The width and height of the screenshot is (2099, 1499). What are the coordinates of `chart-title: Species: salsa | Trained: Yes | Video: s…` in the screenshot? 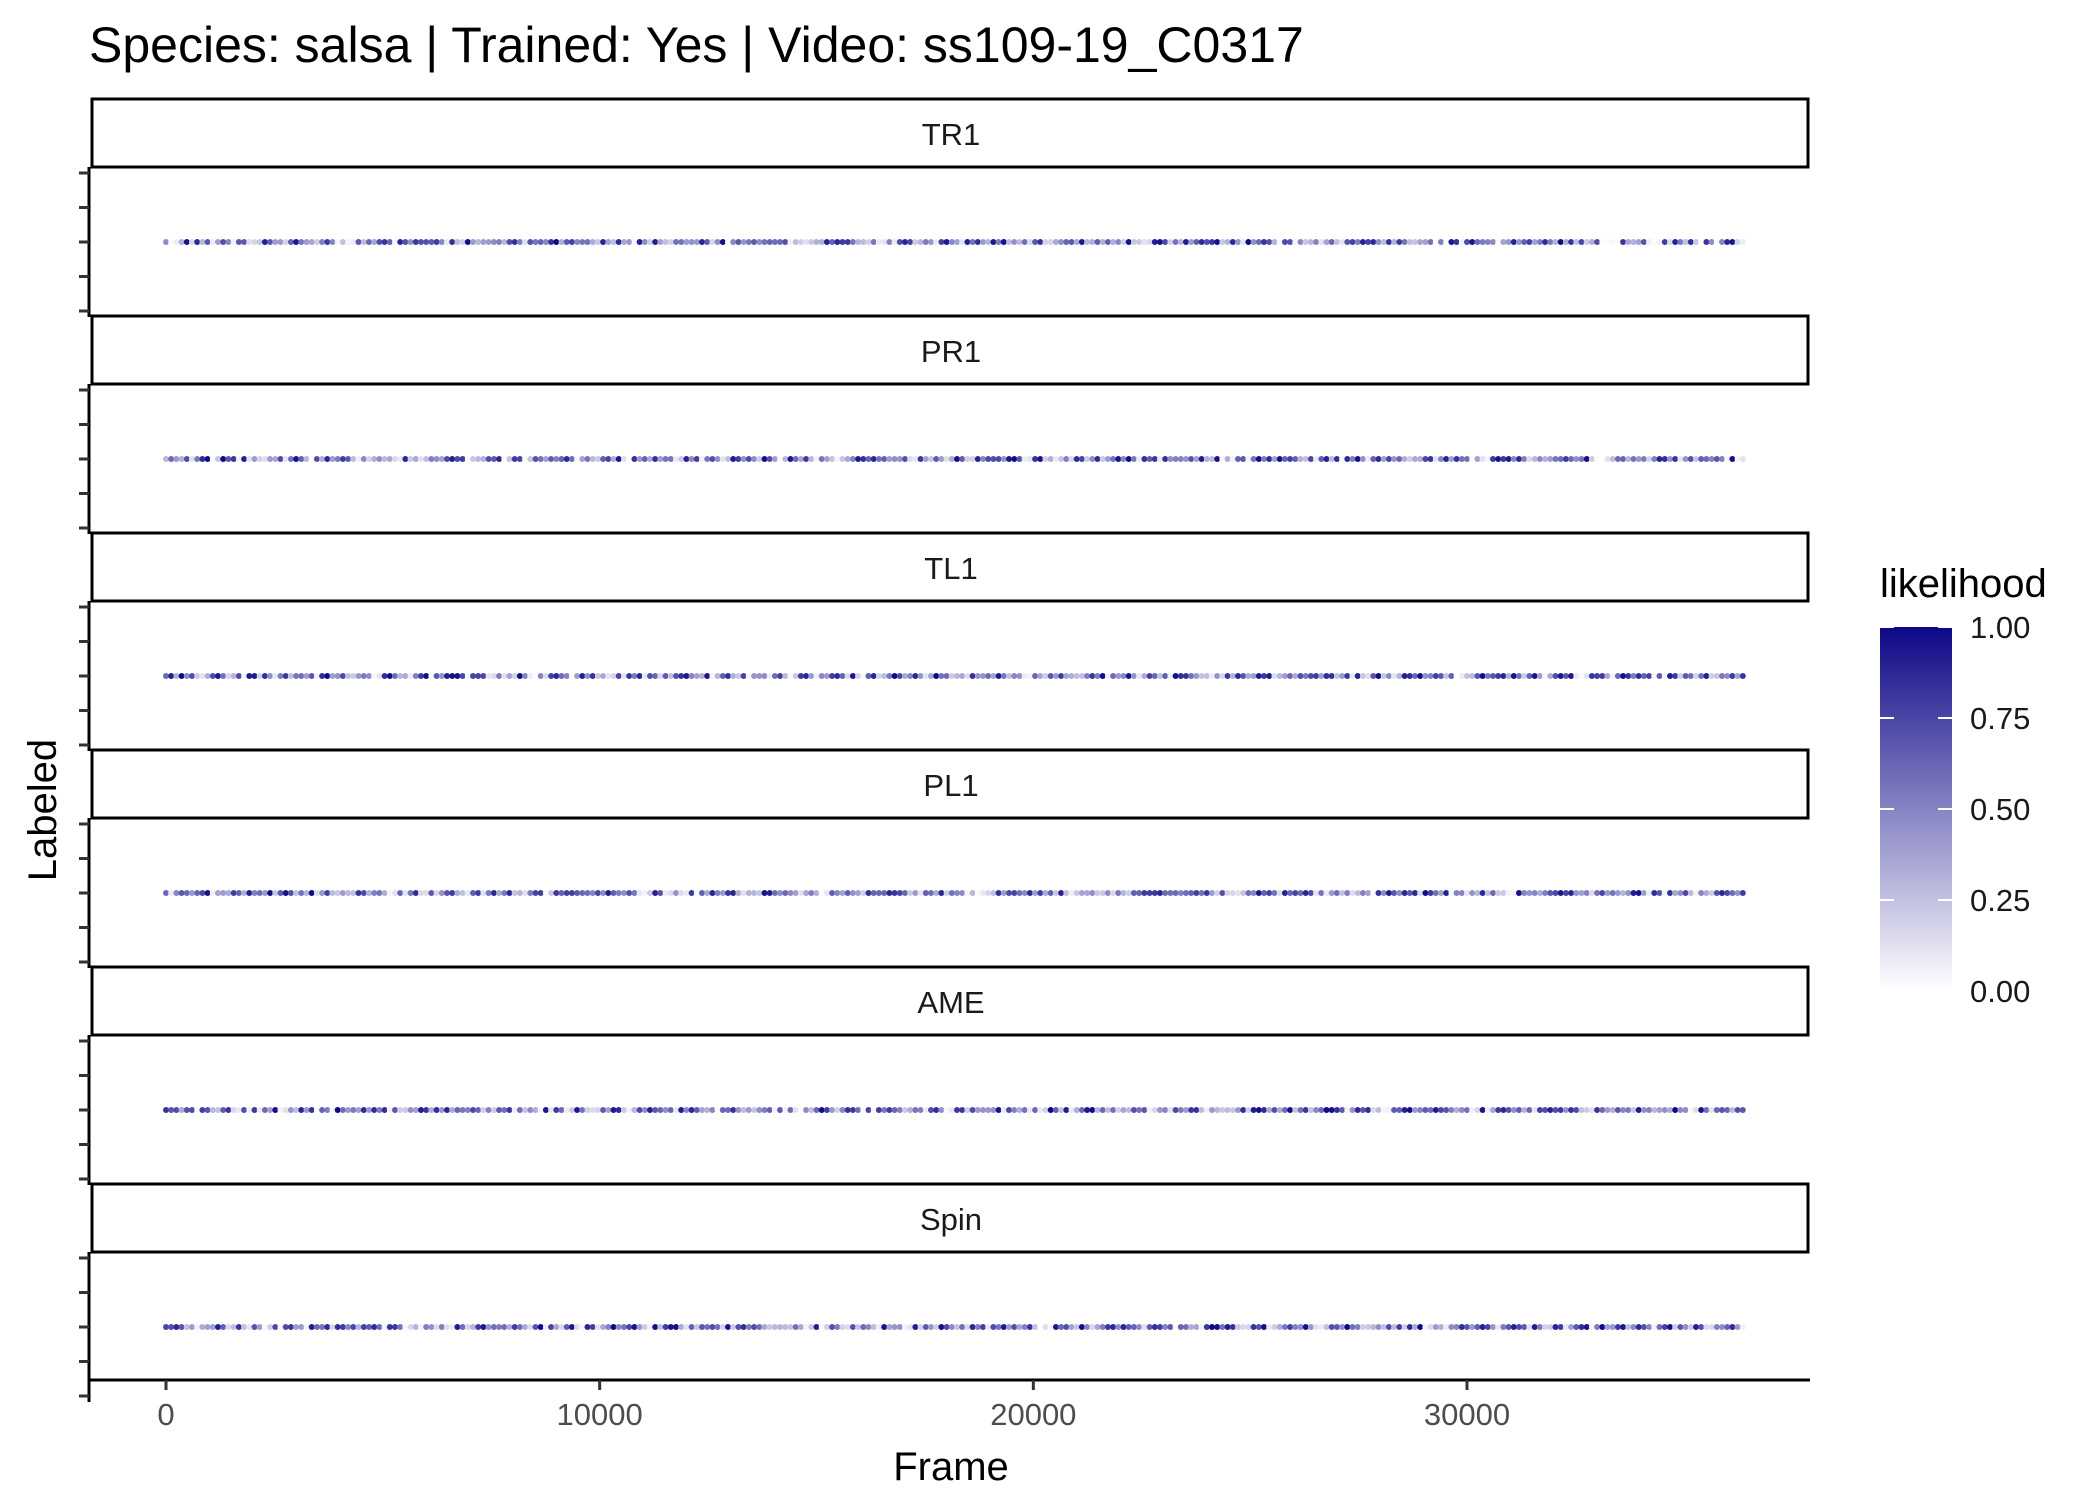 It's located at (696, 45).